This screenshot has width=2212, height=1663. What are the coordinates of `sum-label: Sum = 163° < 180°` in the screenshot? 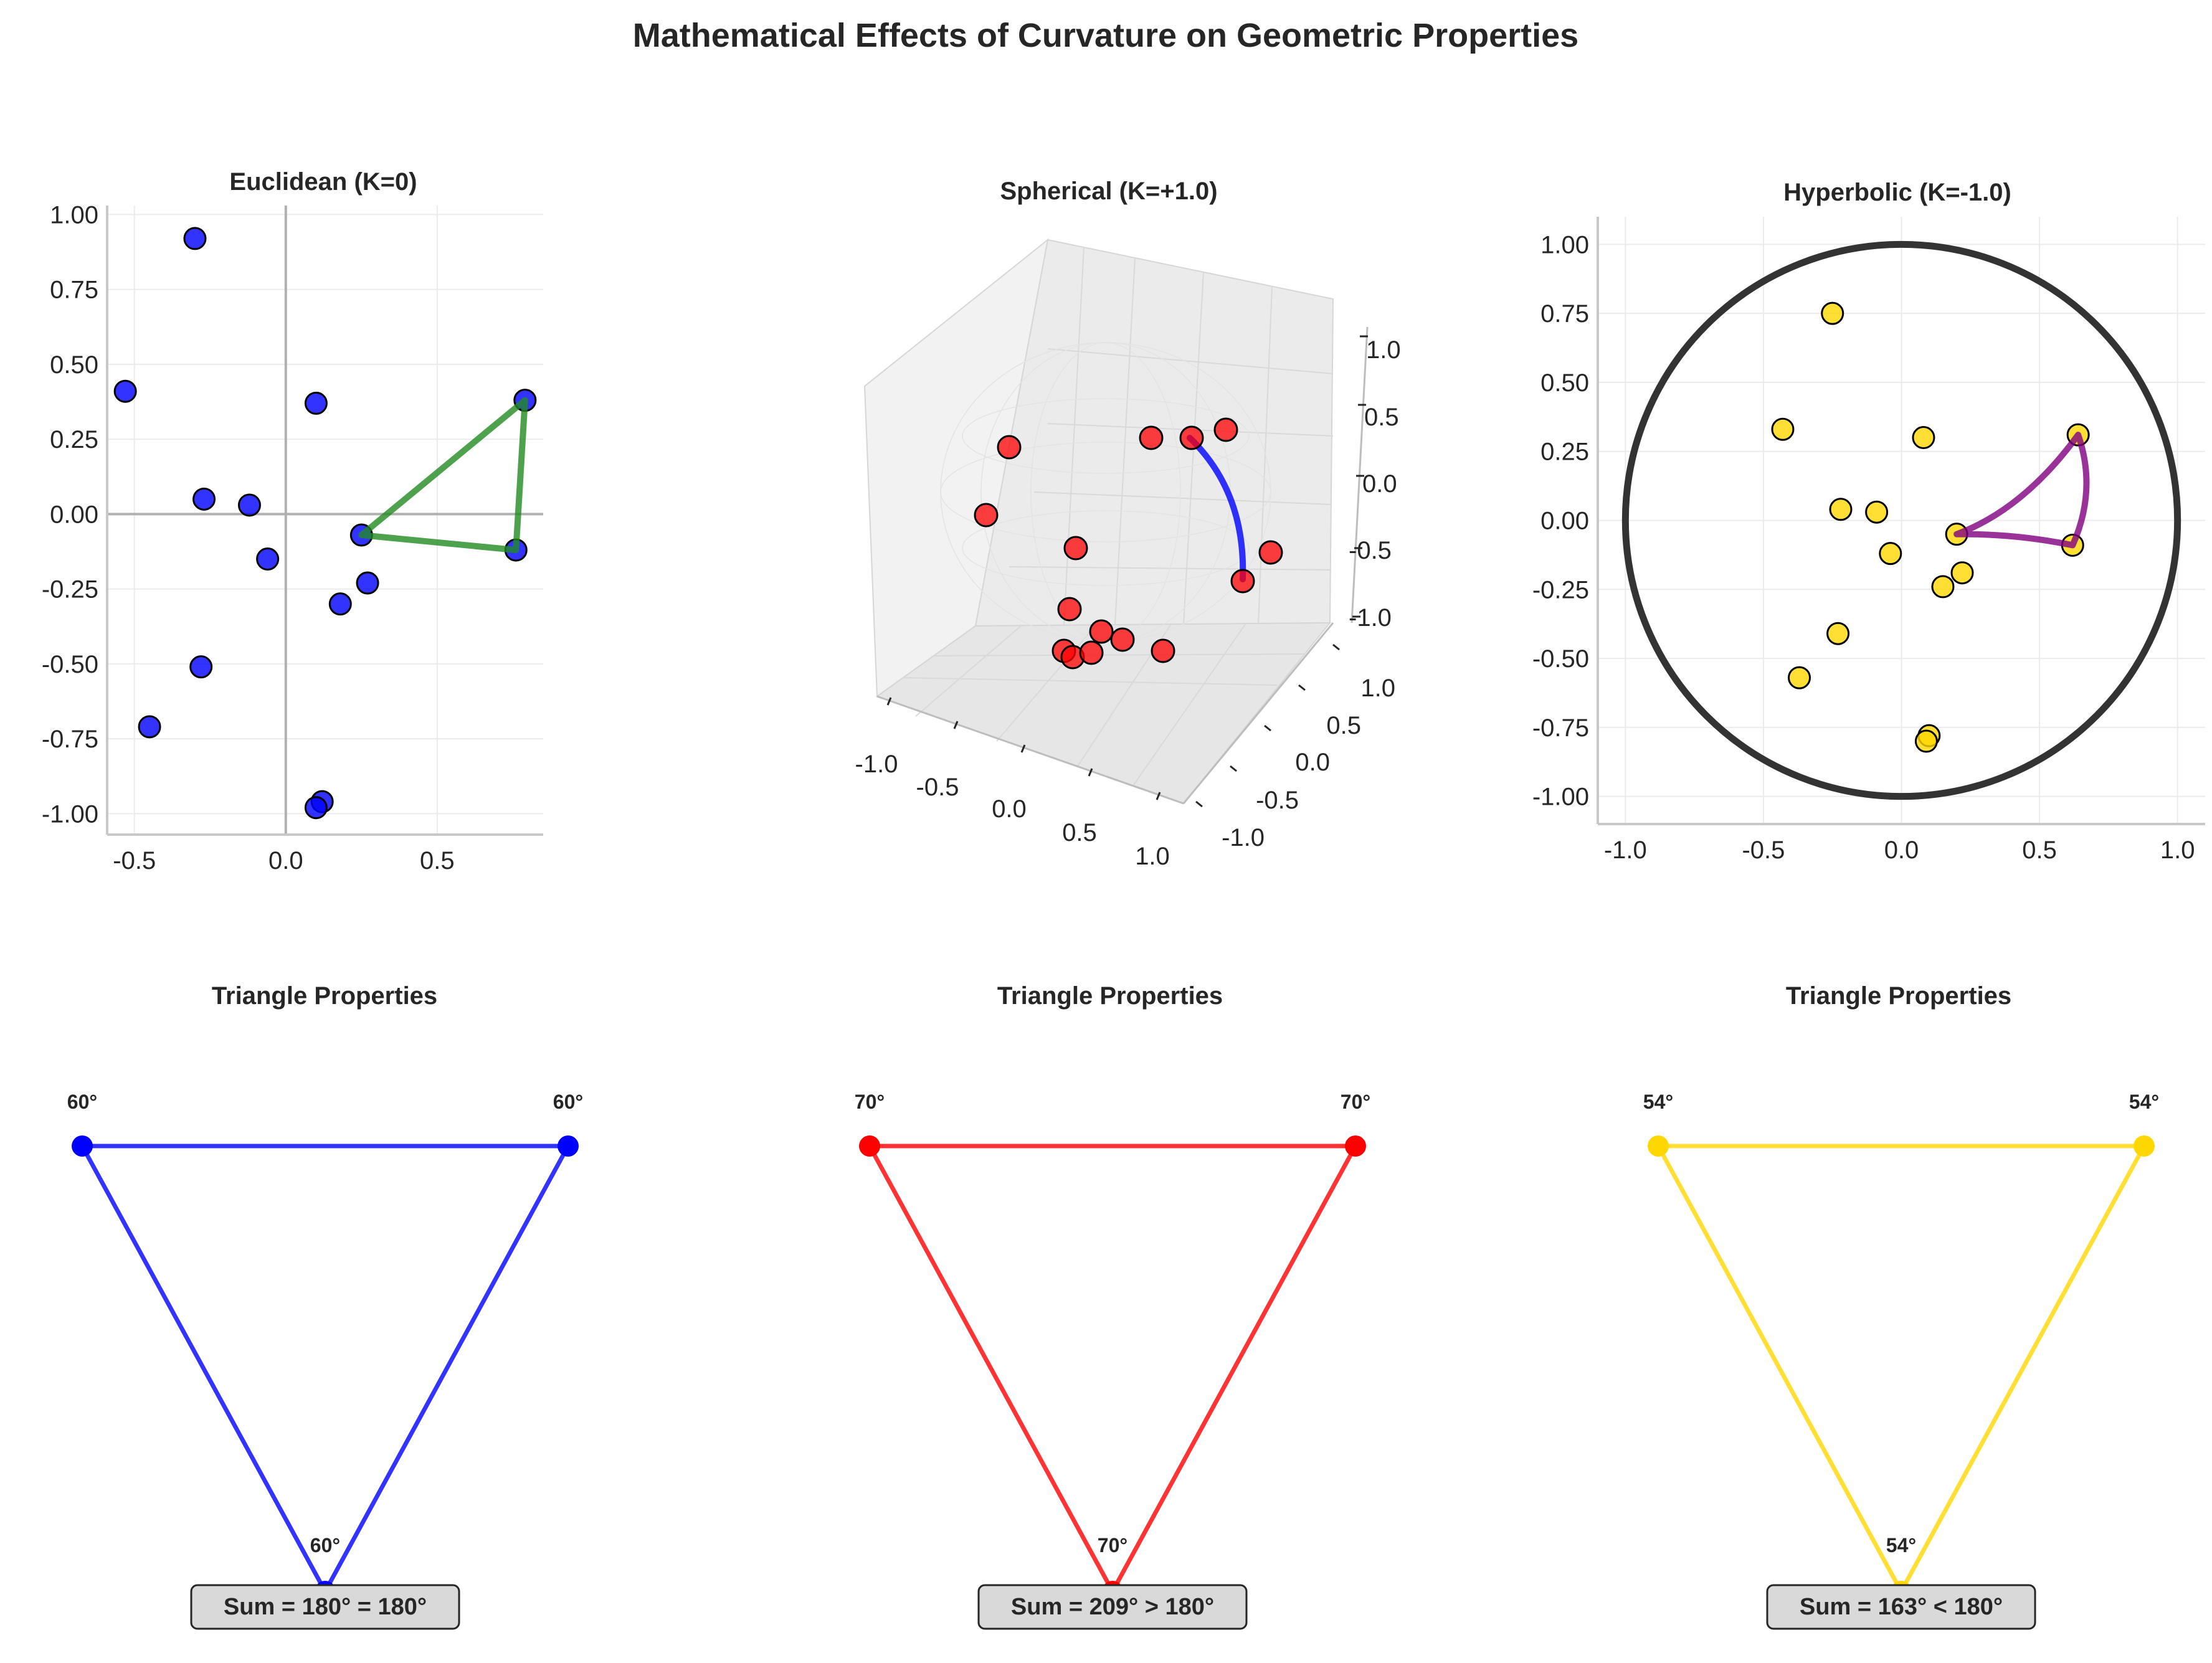 It's located at (1901, 1607).